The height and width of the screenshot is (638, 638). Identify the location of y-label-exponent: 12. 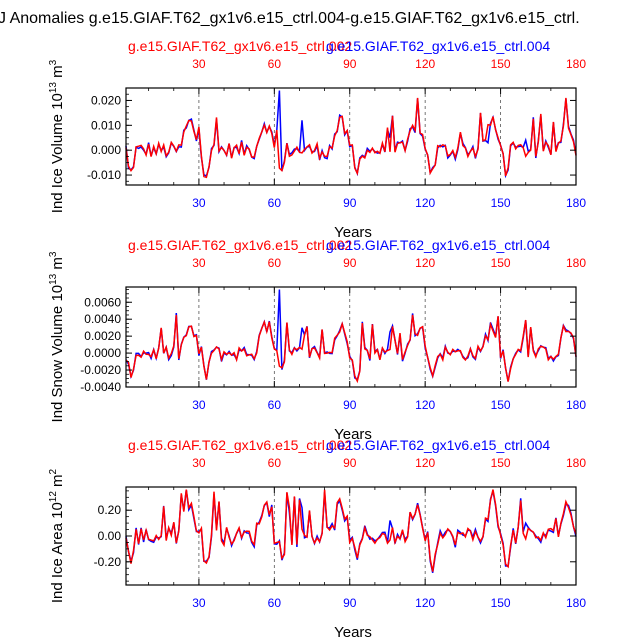
(53, 497).